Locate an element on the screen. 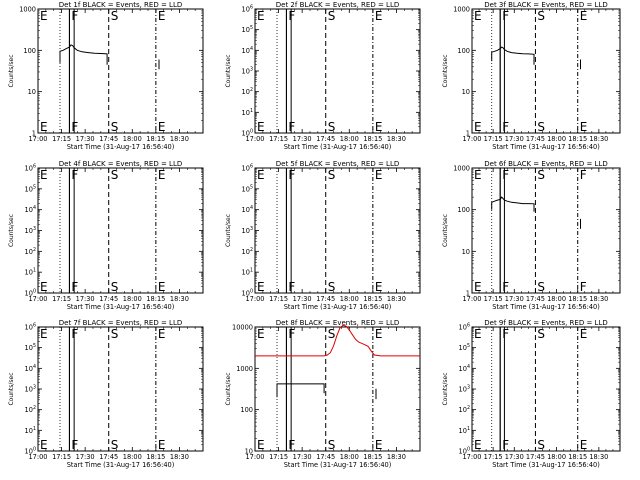  panel-title: Det 7f BLACK = Events, RED = LLD is located at coordinates (120, 323).